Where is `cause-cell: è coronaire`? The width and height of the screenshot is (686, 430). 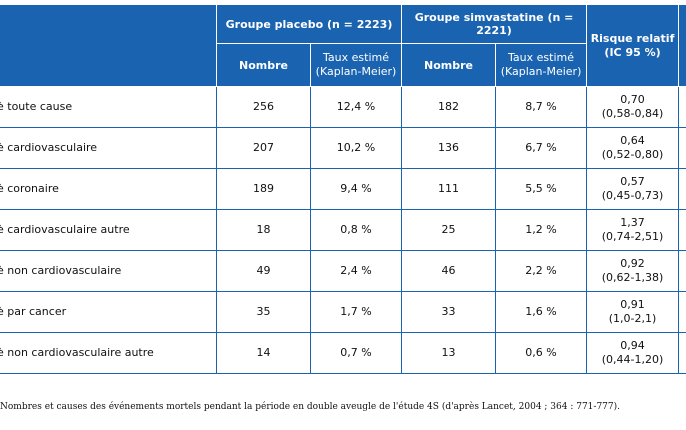 cause-cell: è coronaire is located at coordinates (108, 189).